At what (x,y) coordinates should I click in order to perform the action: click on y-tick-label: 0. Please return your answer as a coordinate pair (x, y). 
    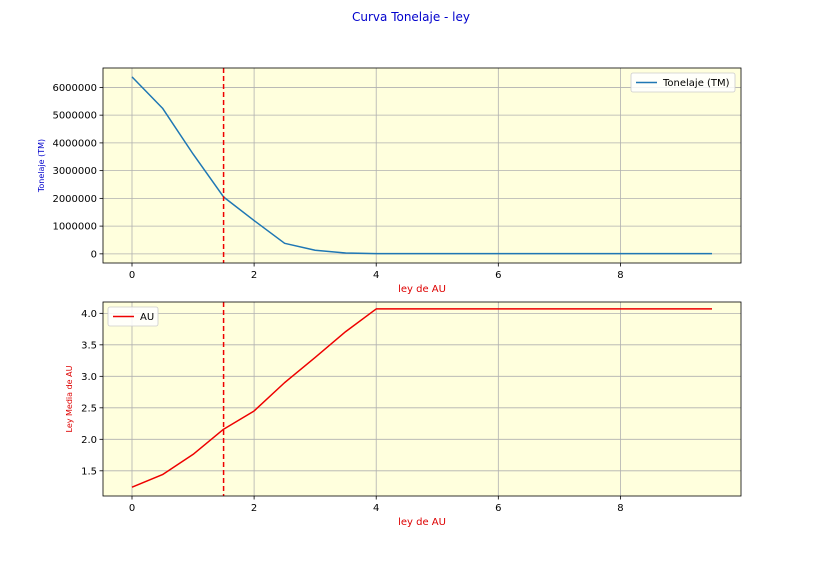
    Looking at the image, I should click on (94, 254).